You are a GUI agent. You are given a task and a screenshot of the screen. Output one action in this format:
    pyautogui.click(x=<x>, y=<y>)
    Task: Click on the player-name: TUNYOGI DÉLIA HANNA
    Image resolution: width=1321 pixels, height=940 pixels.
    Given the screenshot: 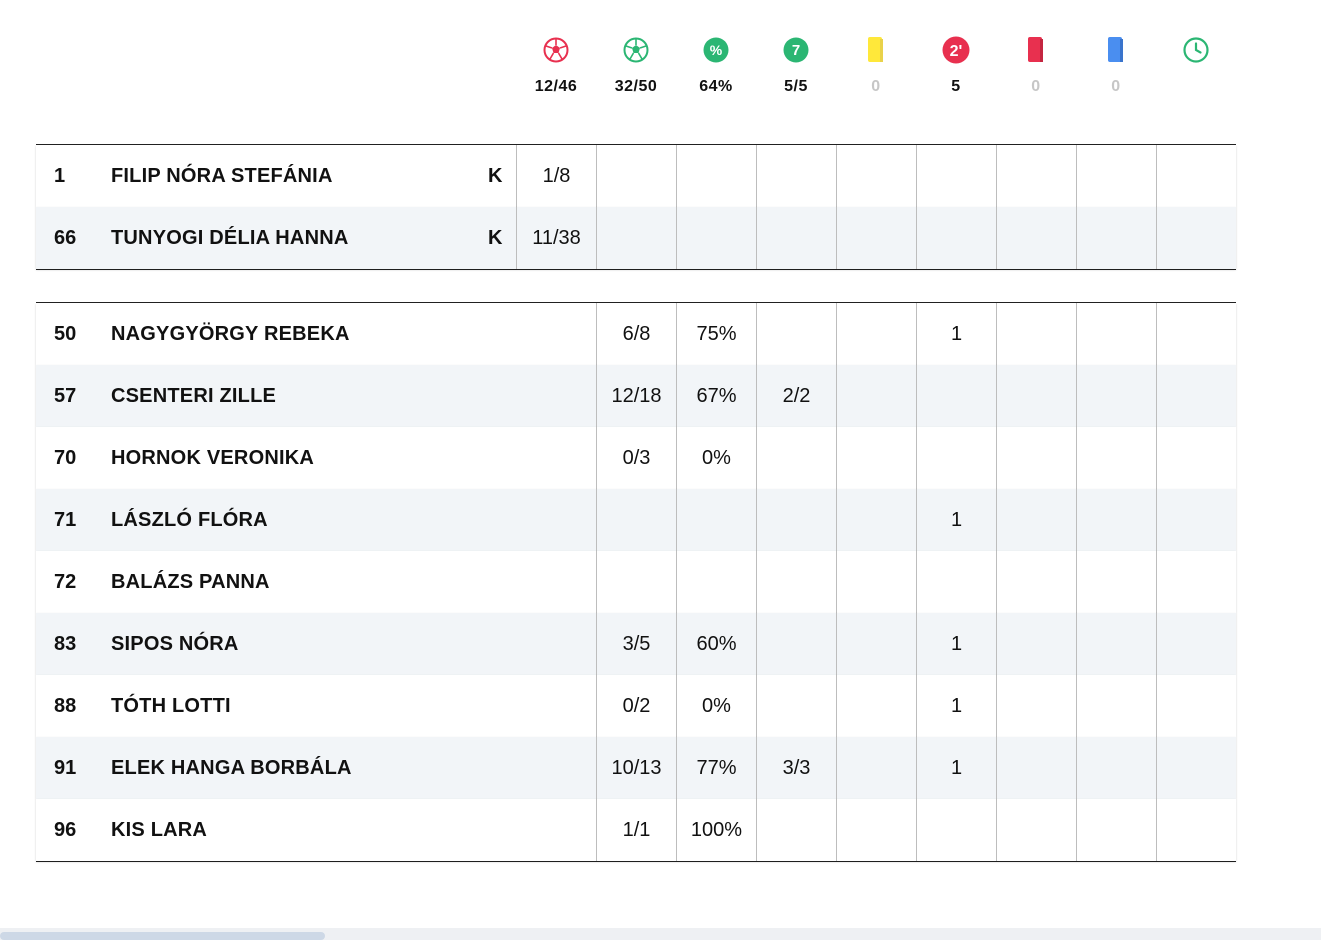 What is the action you would take?
    pyautogui.click(x=230, y=238)
    